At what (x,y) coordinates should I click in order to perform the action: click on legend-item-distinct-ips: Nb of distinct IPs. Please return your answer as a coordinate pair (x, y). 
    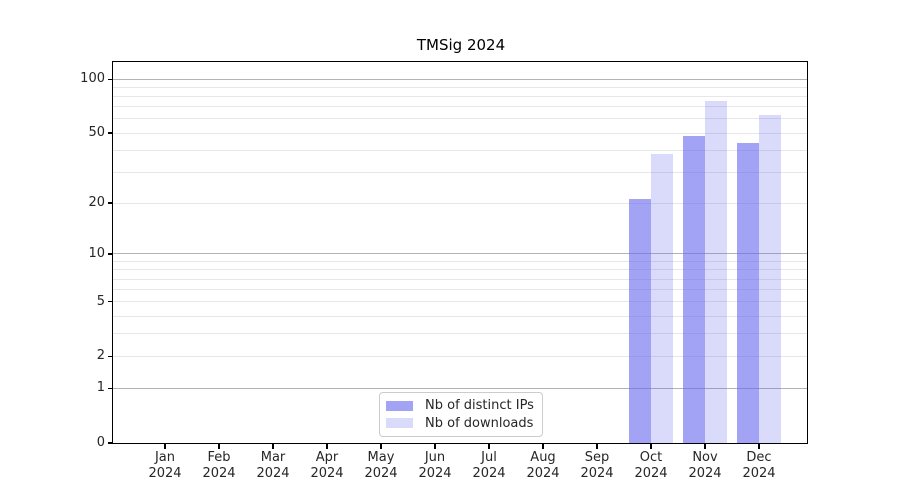
    Looking at the image, I should click on (461, 405).